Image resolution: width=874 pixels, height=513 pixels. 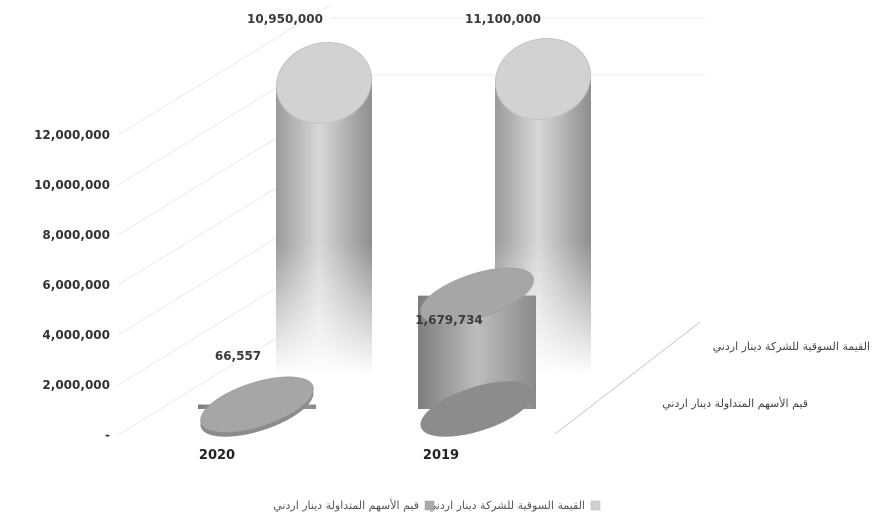 I want to click on data-label: 10,950,000, so click(x=285, y=19).